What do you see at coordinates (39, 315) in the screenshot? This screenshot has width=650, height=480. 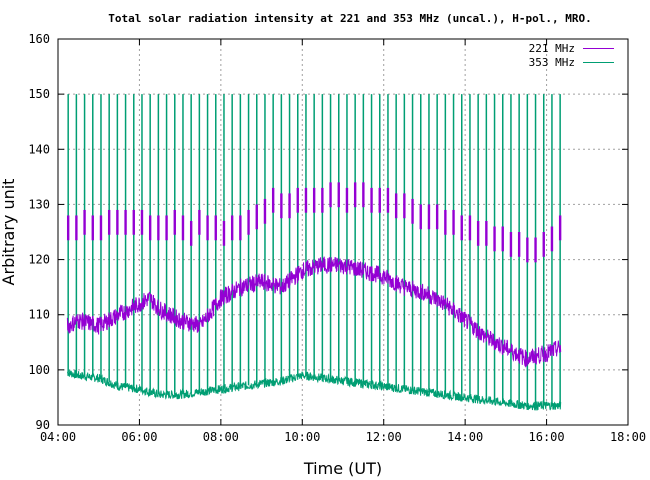 I see `y-tick-label: 110` at bounding box center [39, 315].